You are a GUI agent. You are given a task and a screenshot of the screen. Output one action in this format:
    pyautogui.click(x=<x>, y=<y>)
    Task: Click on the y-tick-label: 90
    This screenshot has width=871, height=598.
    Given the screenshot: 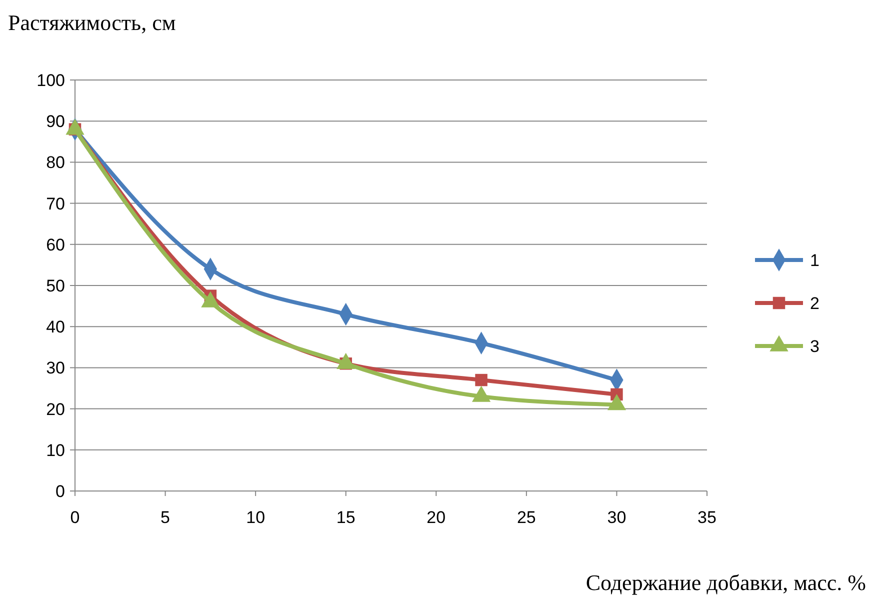 What is the action you would take?
    pyautogui.click(x=55, y=122)
    